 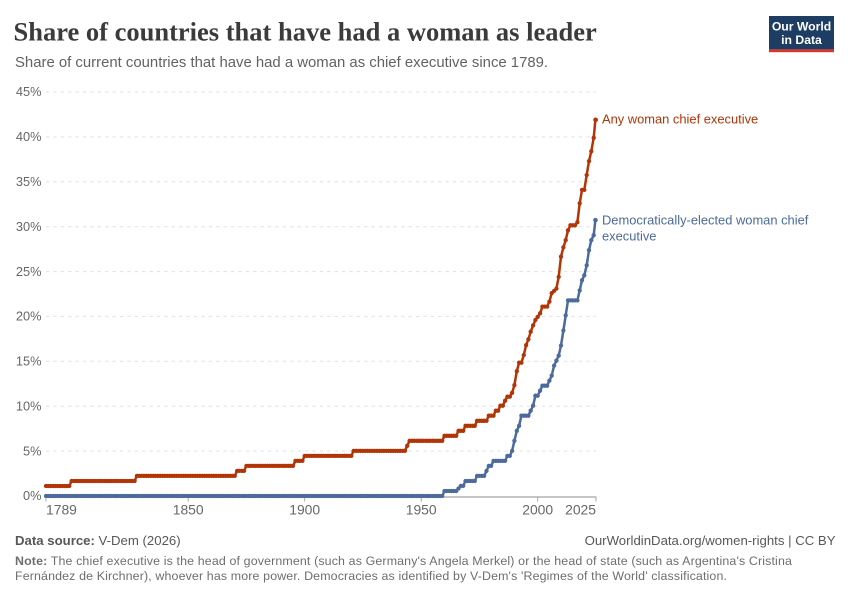 I want to click on svg-text: 1850, so click(x=188, y=510).